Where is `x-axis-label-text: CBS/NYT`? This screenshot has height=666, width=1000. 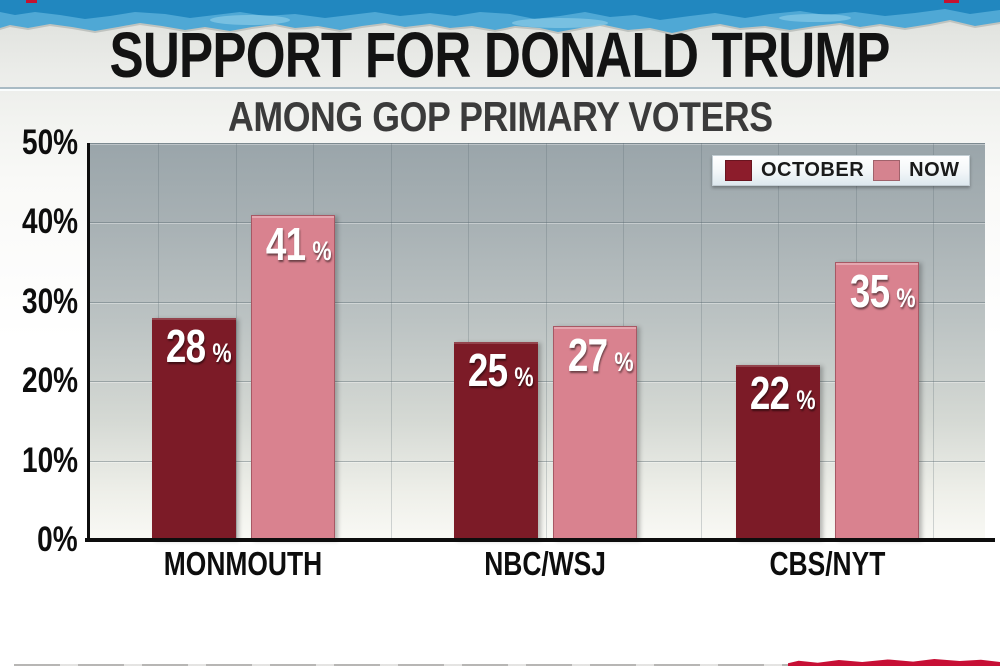
x-axis-label-text: CBS/NYT is located at coordinates (827, 563).